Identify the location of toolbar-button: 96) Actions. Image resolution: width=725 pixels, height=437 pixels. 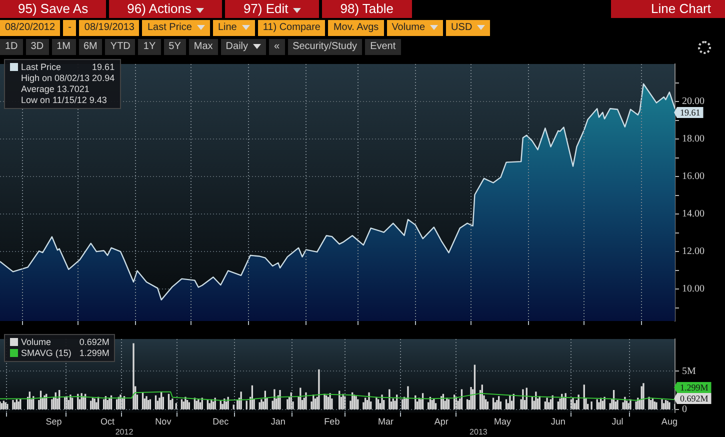
(165, 9).